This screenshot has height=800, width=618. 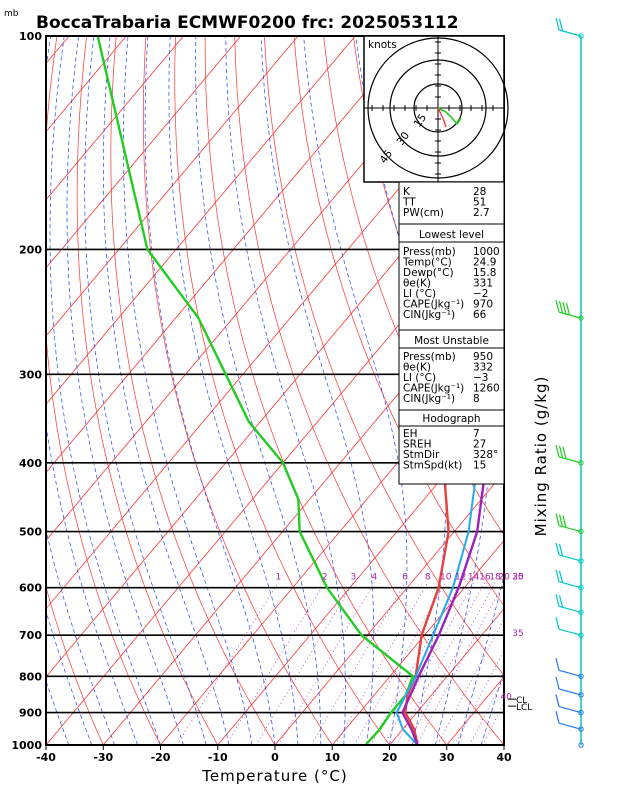 What do you see at coordinates (428, 578) in the screenshot?
I see `mixing-ratio-label: 8` at bounding box center [428, 578].